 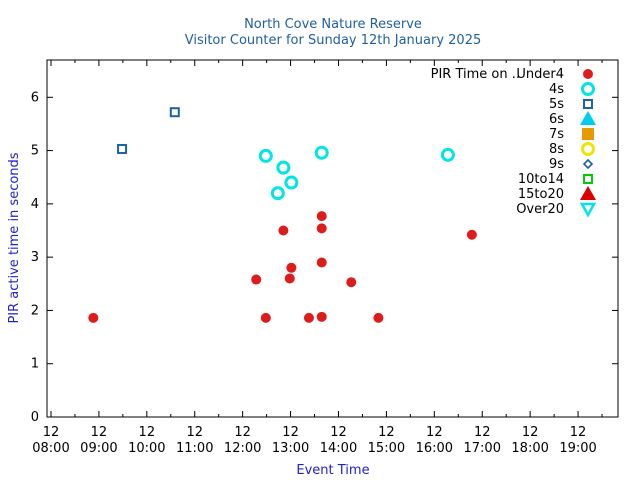 I want to click on legend-label-4s: 4s, so click(x=556, y=89).